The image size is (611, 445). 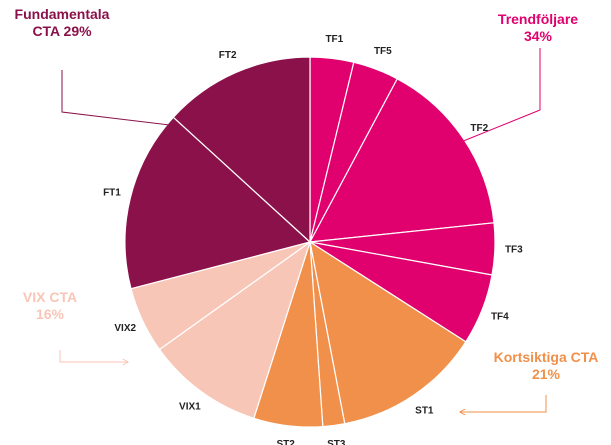 What do you see at coordinates (228, 55) in the screenshot?
I see `slice-label: FT2` at bounding box center [228, 55].